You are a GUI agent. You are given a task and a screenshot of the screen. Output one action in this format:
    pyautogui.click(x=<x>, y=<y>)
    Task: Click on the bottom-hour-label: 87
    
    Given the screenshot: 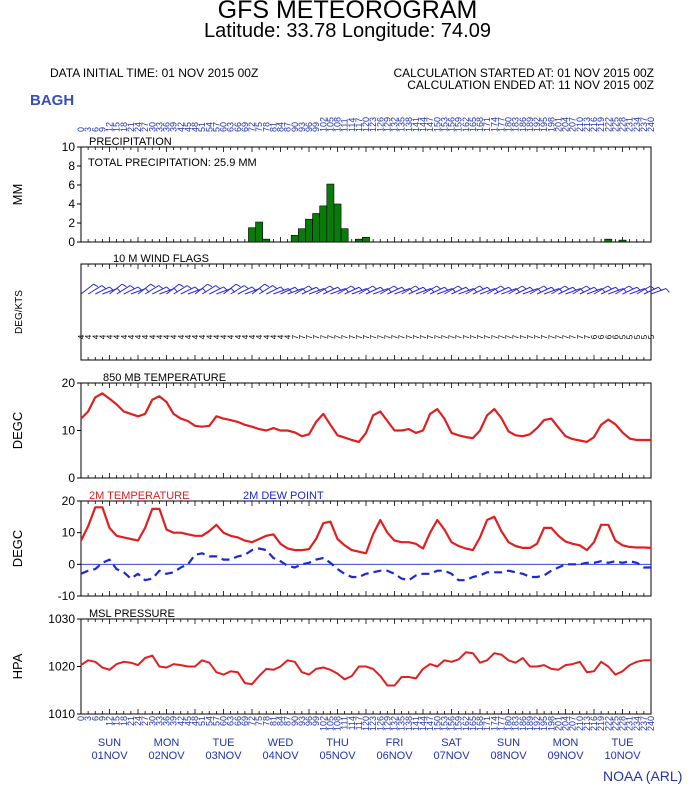 What is the action you would take?
    pyautogui.click(x=288, y=721)
    